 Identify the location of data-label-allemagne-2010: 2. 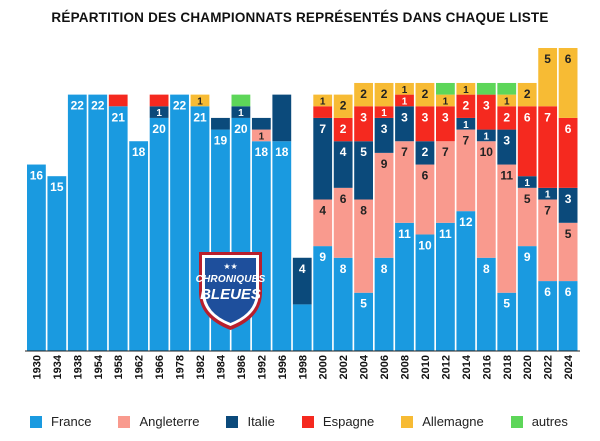
(425, 94).